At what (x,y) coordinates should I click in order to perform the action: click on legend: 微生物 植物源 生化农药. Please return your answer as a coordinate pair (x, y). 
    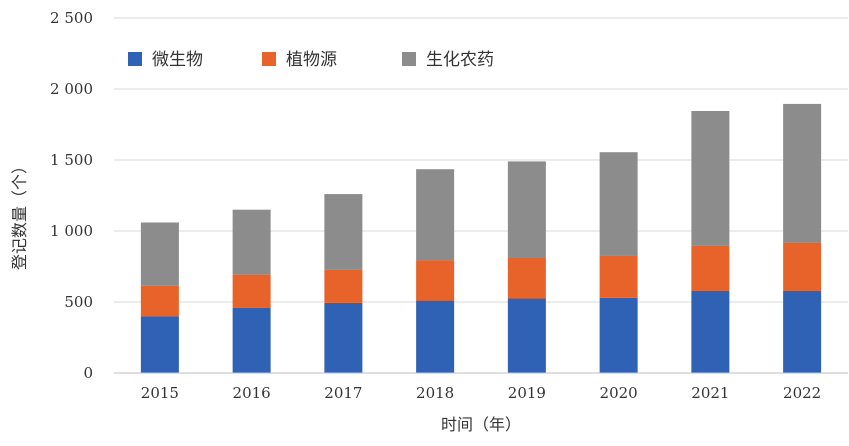
    Looking at the image, I should click on (311, 60).